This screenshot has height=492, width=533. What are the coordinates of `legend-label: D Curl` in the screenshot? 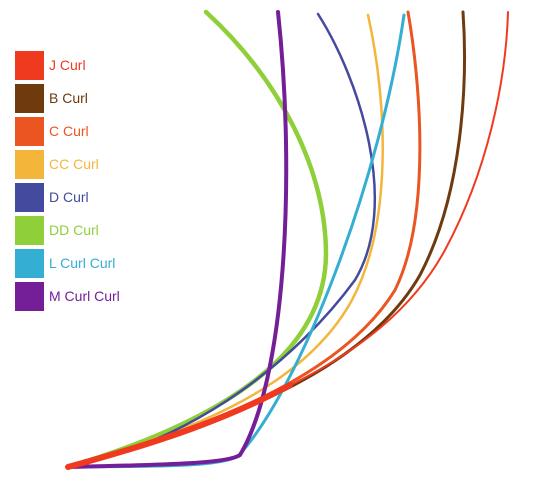 It's located at (69, 197).